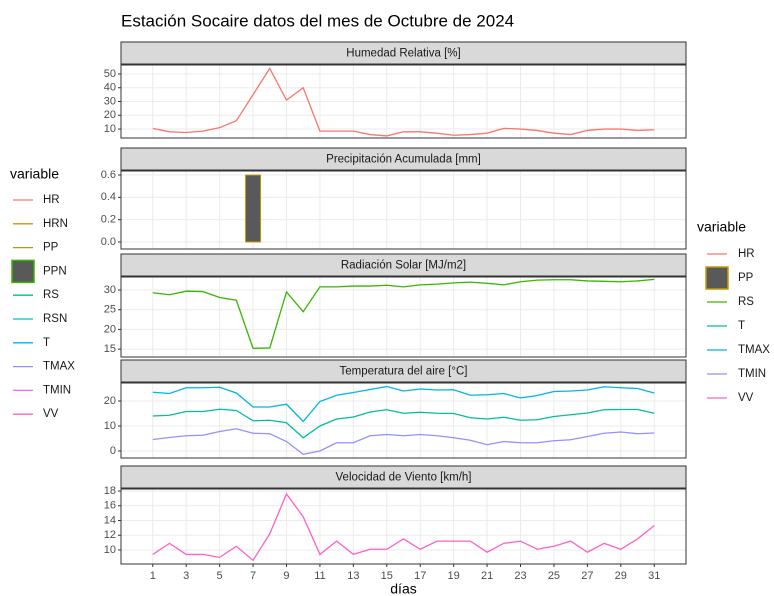  I want to click on x-tick-label: 19, so click(454, 576).